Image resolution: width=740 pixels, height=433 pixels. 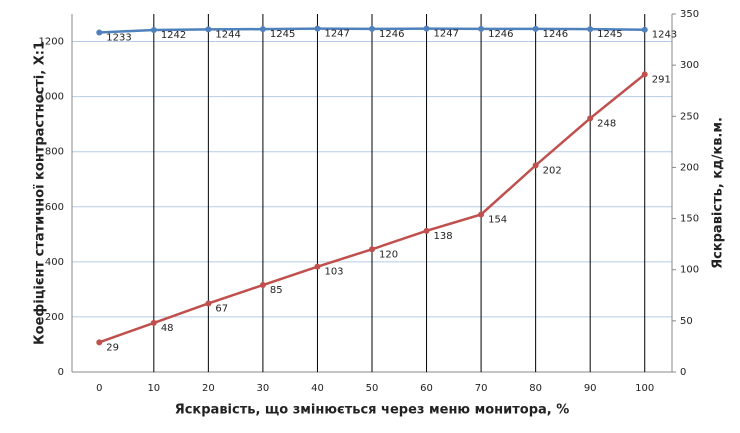 I want to click on x-tick-label: 40, so click(x=317, y=388).